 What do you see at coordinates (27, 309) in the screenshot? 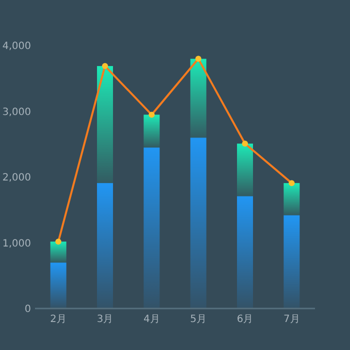
I see `y-tick-label: 0` at bounding box center [27, 309].